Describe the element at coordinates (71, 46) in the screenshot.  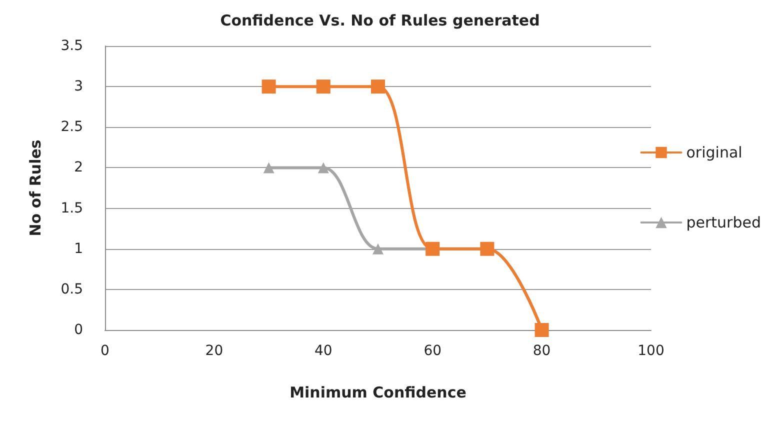
I see `y-tick-label: 3.5` at that location.